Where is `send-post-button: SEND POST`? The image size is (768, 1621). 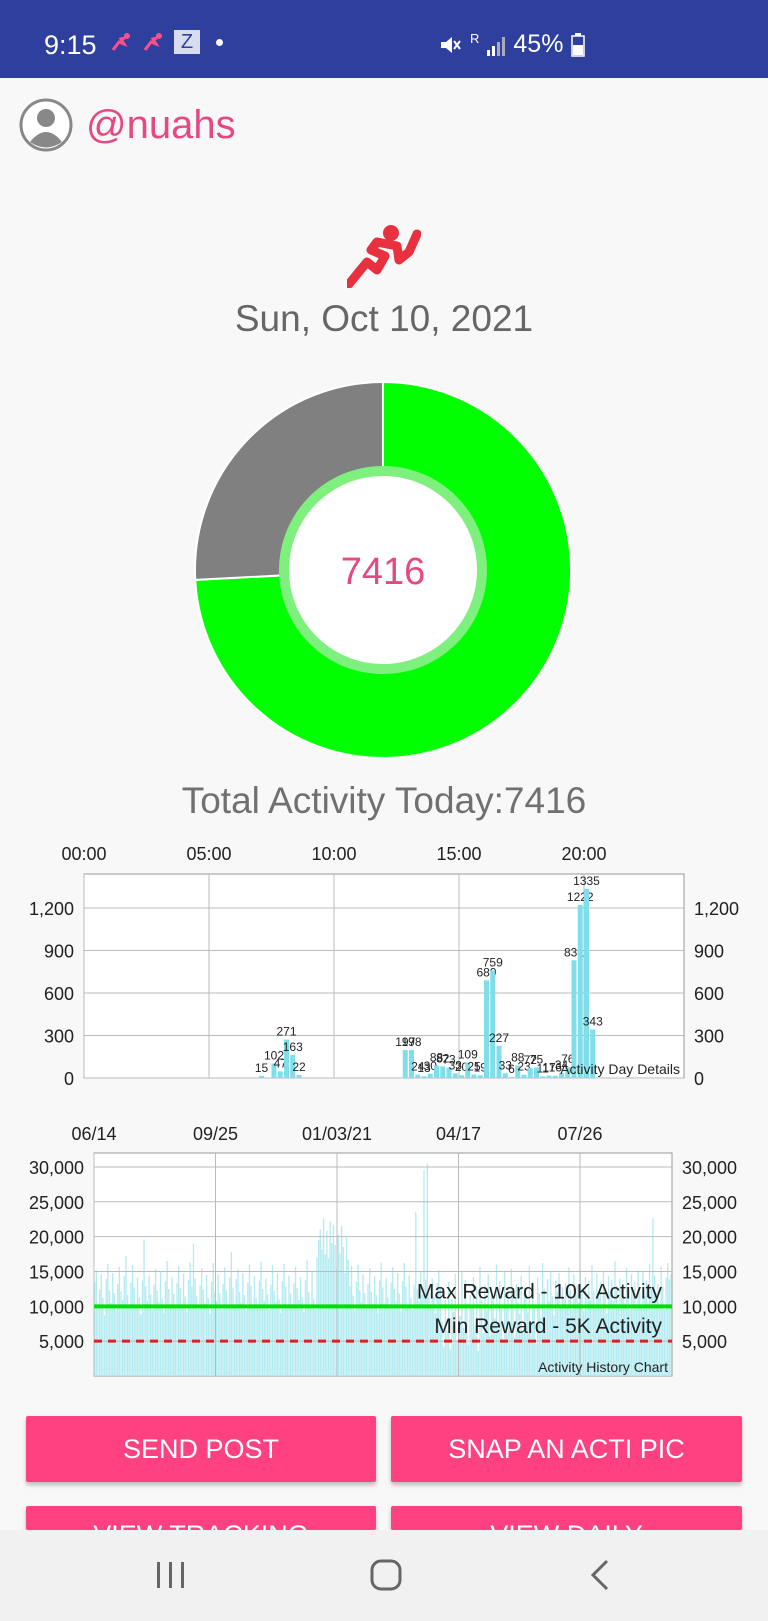 send-post-button: SEND POST is located at coordinates (201, 1449).